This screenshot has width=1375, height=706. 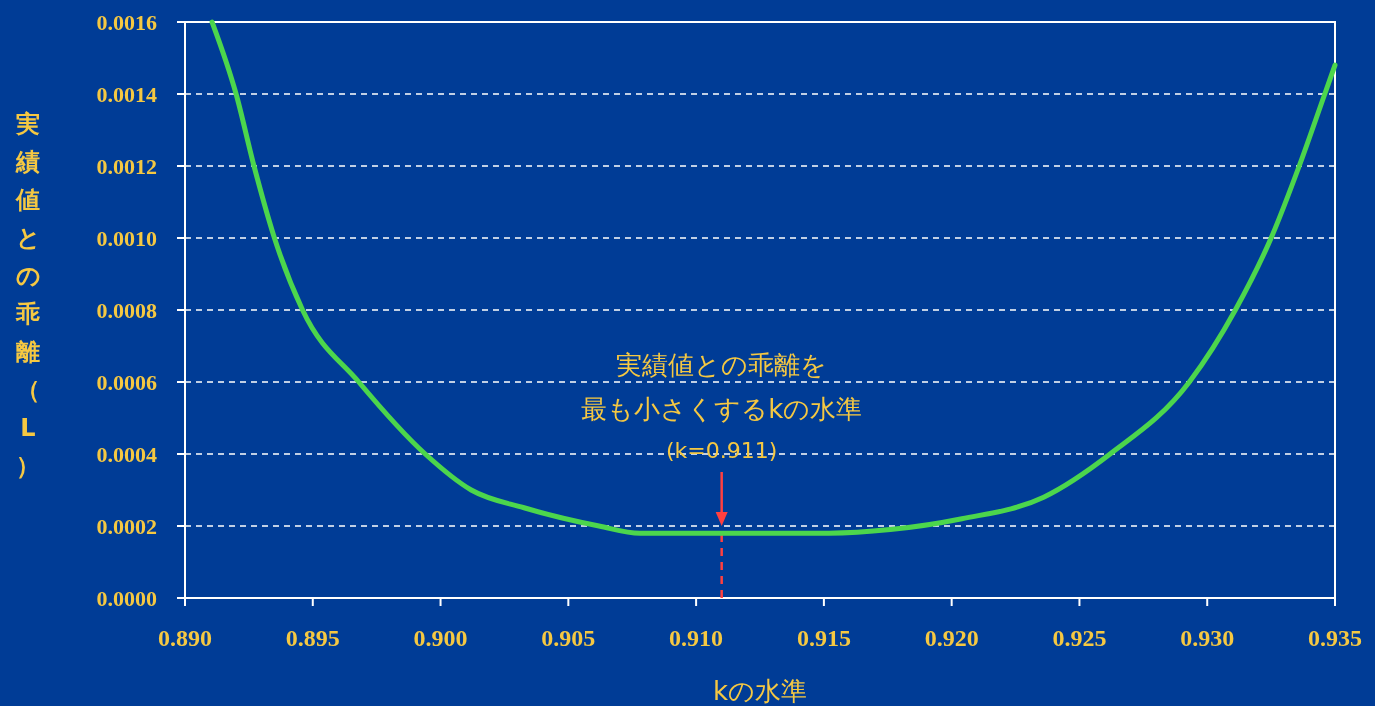 I want to click on y-tick-label: 0.0012, so click(x=126, y=166).